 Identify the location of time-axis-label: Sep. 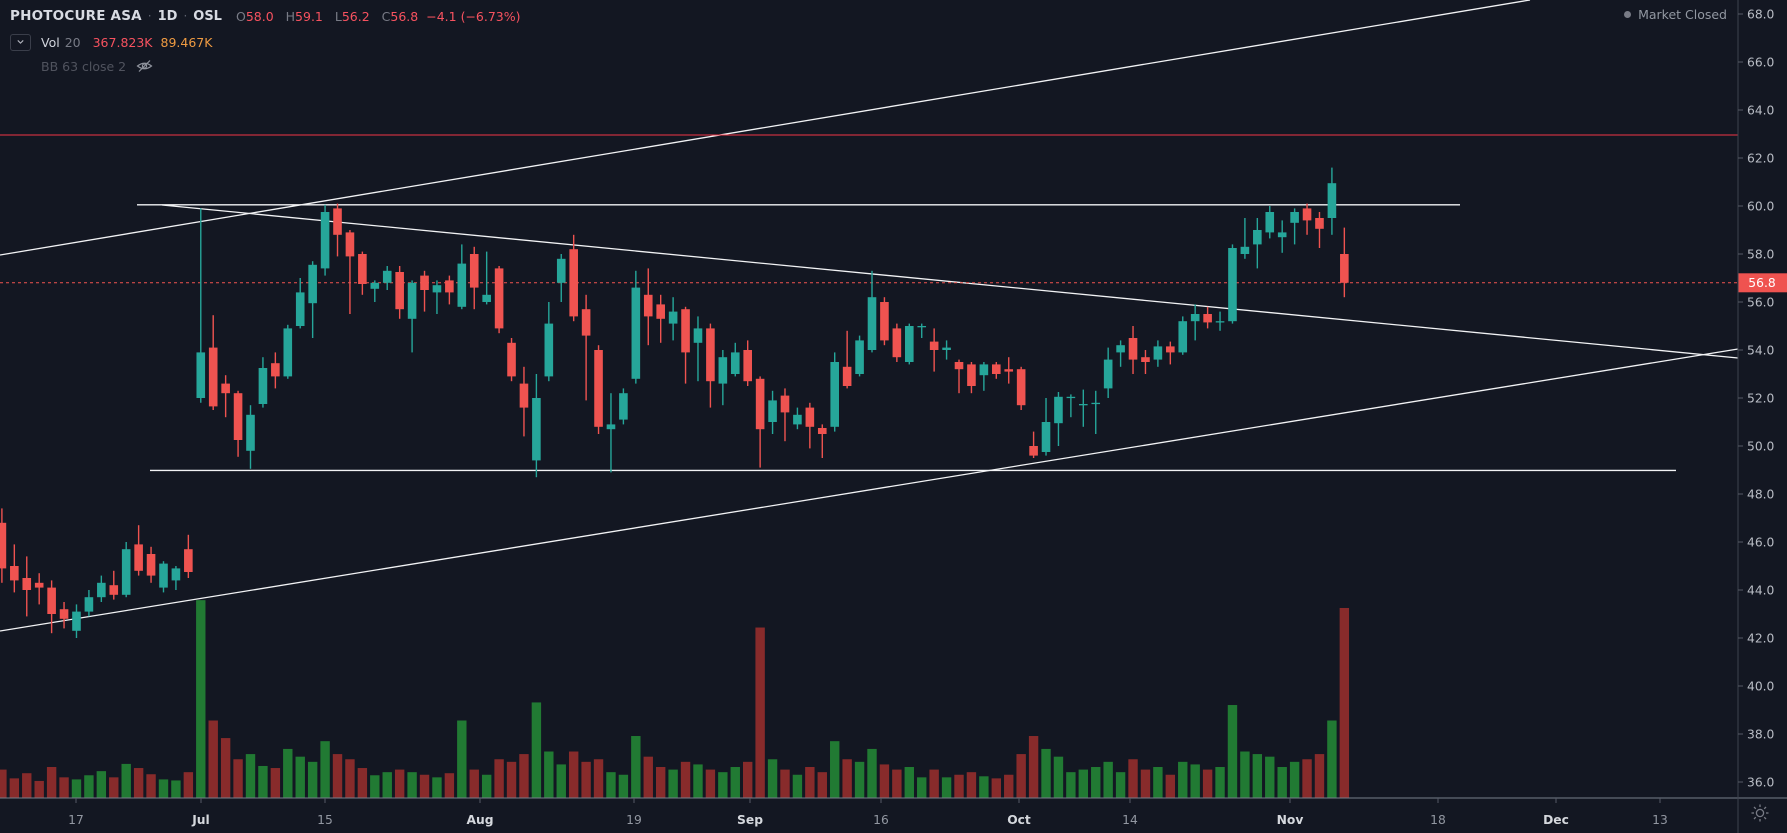
(750, 820).